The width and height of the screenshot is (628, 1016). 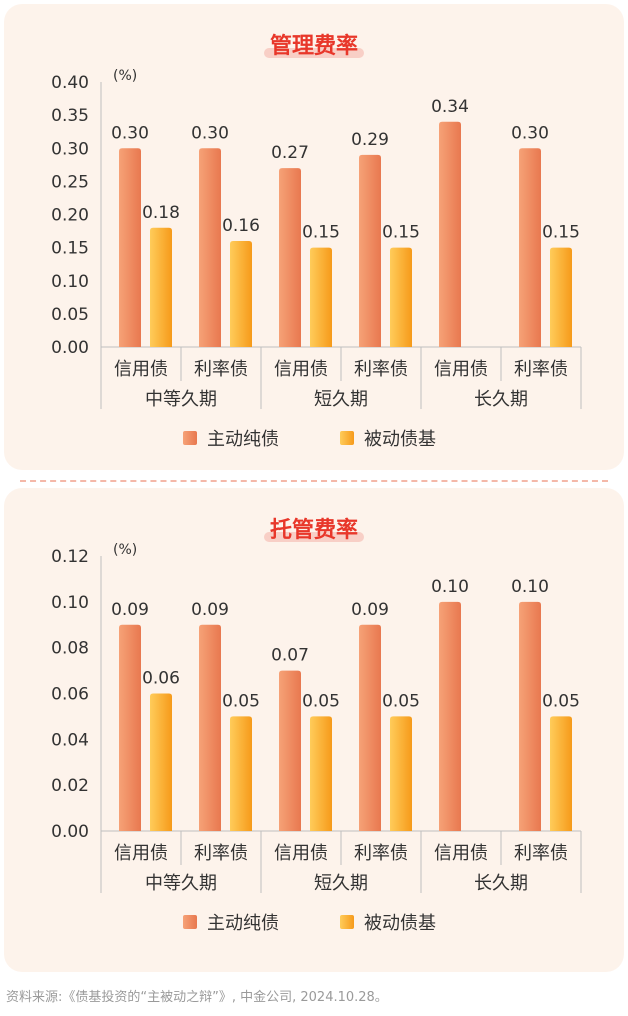 I want to click on data-label: 0.06, so click(x=161, y=679).